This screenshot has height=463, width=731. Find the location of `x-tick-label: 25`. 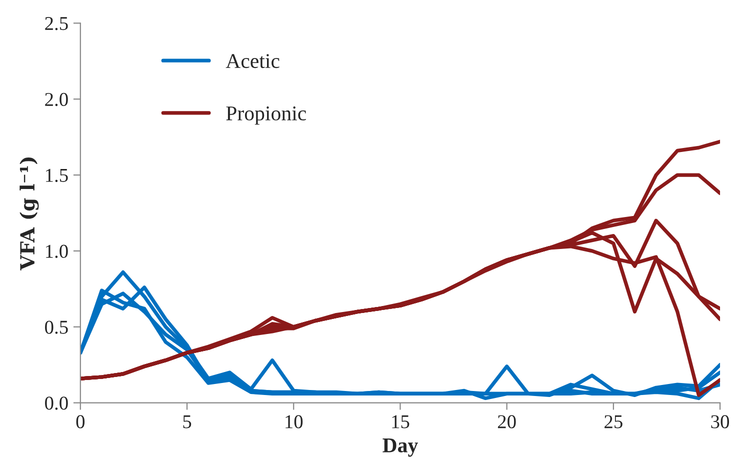

x-tick-label: 25 is located at coordinates (613, 421).